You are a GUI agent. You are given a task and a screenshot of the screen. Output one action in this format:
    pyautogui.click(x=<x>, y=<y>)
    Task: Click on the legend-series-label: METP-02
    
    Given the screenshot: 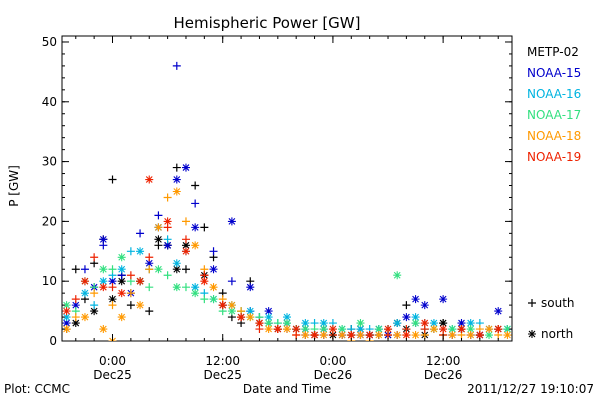 What is the action you would take?
    pyautogui.click(x=553, y=52)
    